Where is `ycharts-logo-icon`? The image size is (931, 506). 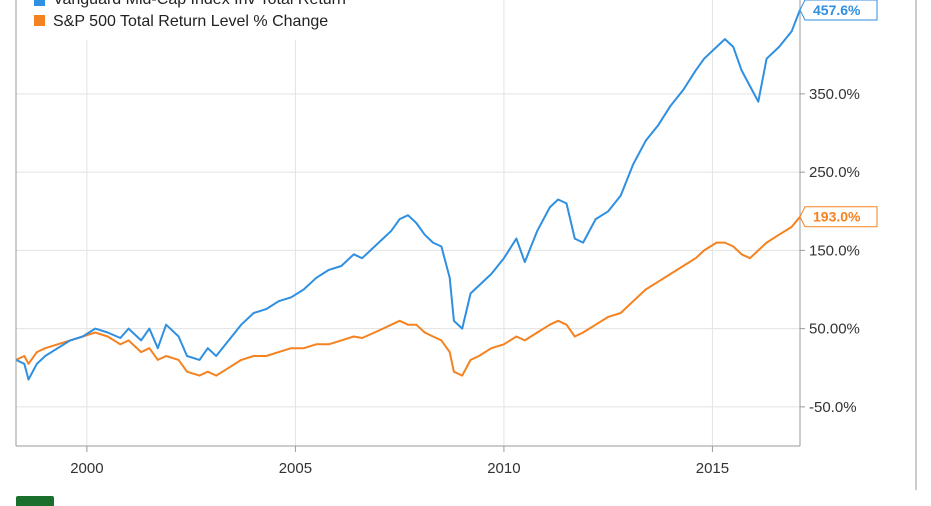 ycharts-logo-icon is located at coordinates (35, 501).